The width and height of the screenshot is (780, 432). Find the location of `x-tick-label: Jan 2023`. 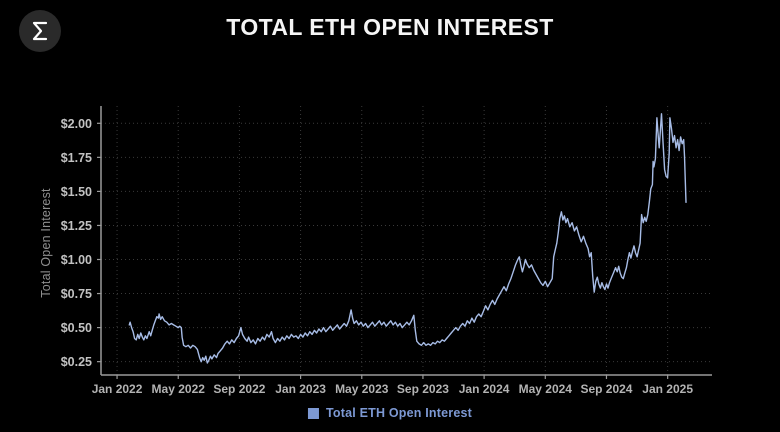

x-tick-label: Jan 2023 is located at coordinates (300, 389).